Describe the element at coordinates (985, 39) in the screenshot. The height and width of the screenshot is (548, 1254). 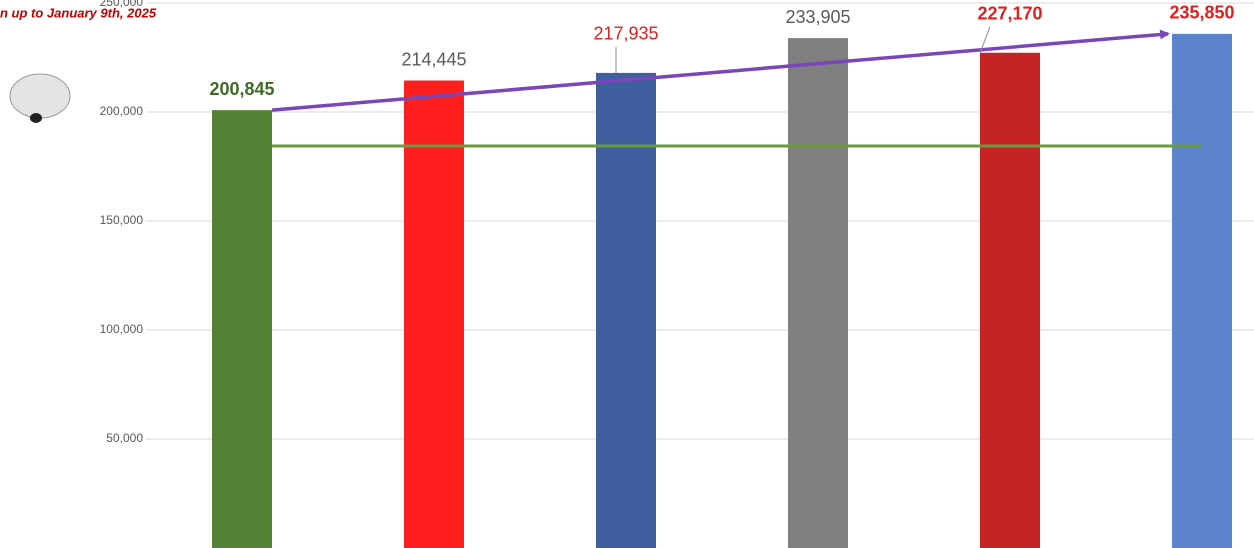
I see `leader-line` at that location.